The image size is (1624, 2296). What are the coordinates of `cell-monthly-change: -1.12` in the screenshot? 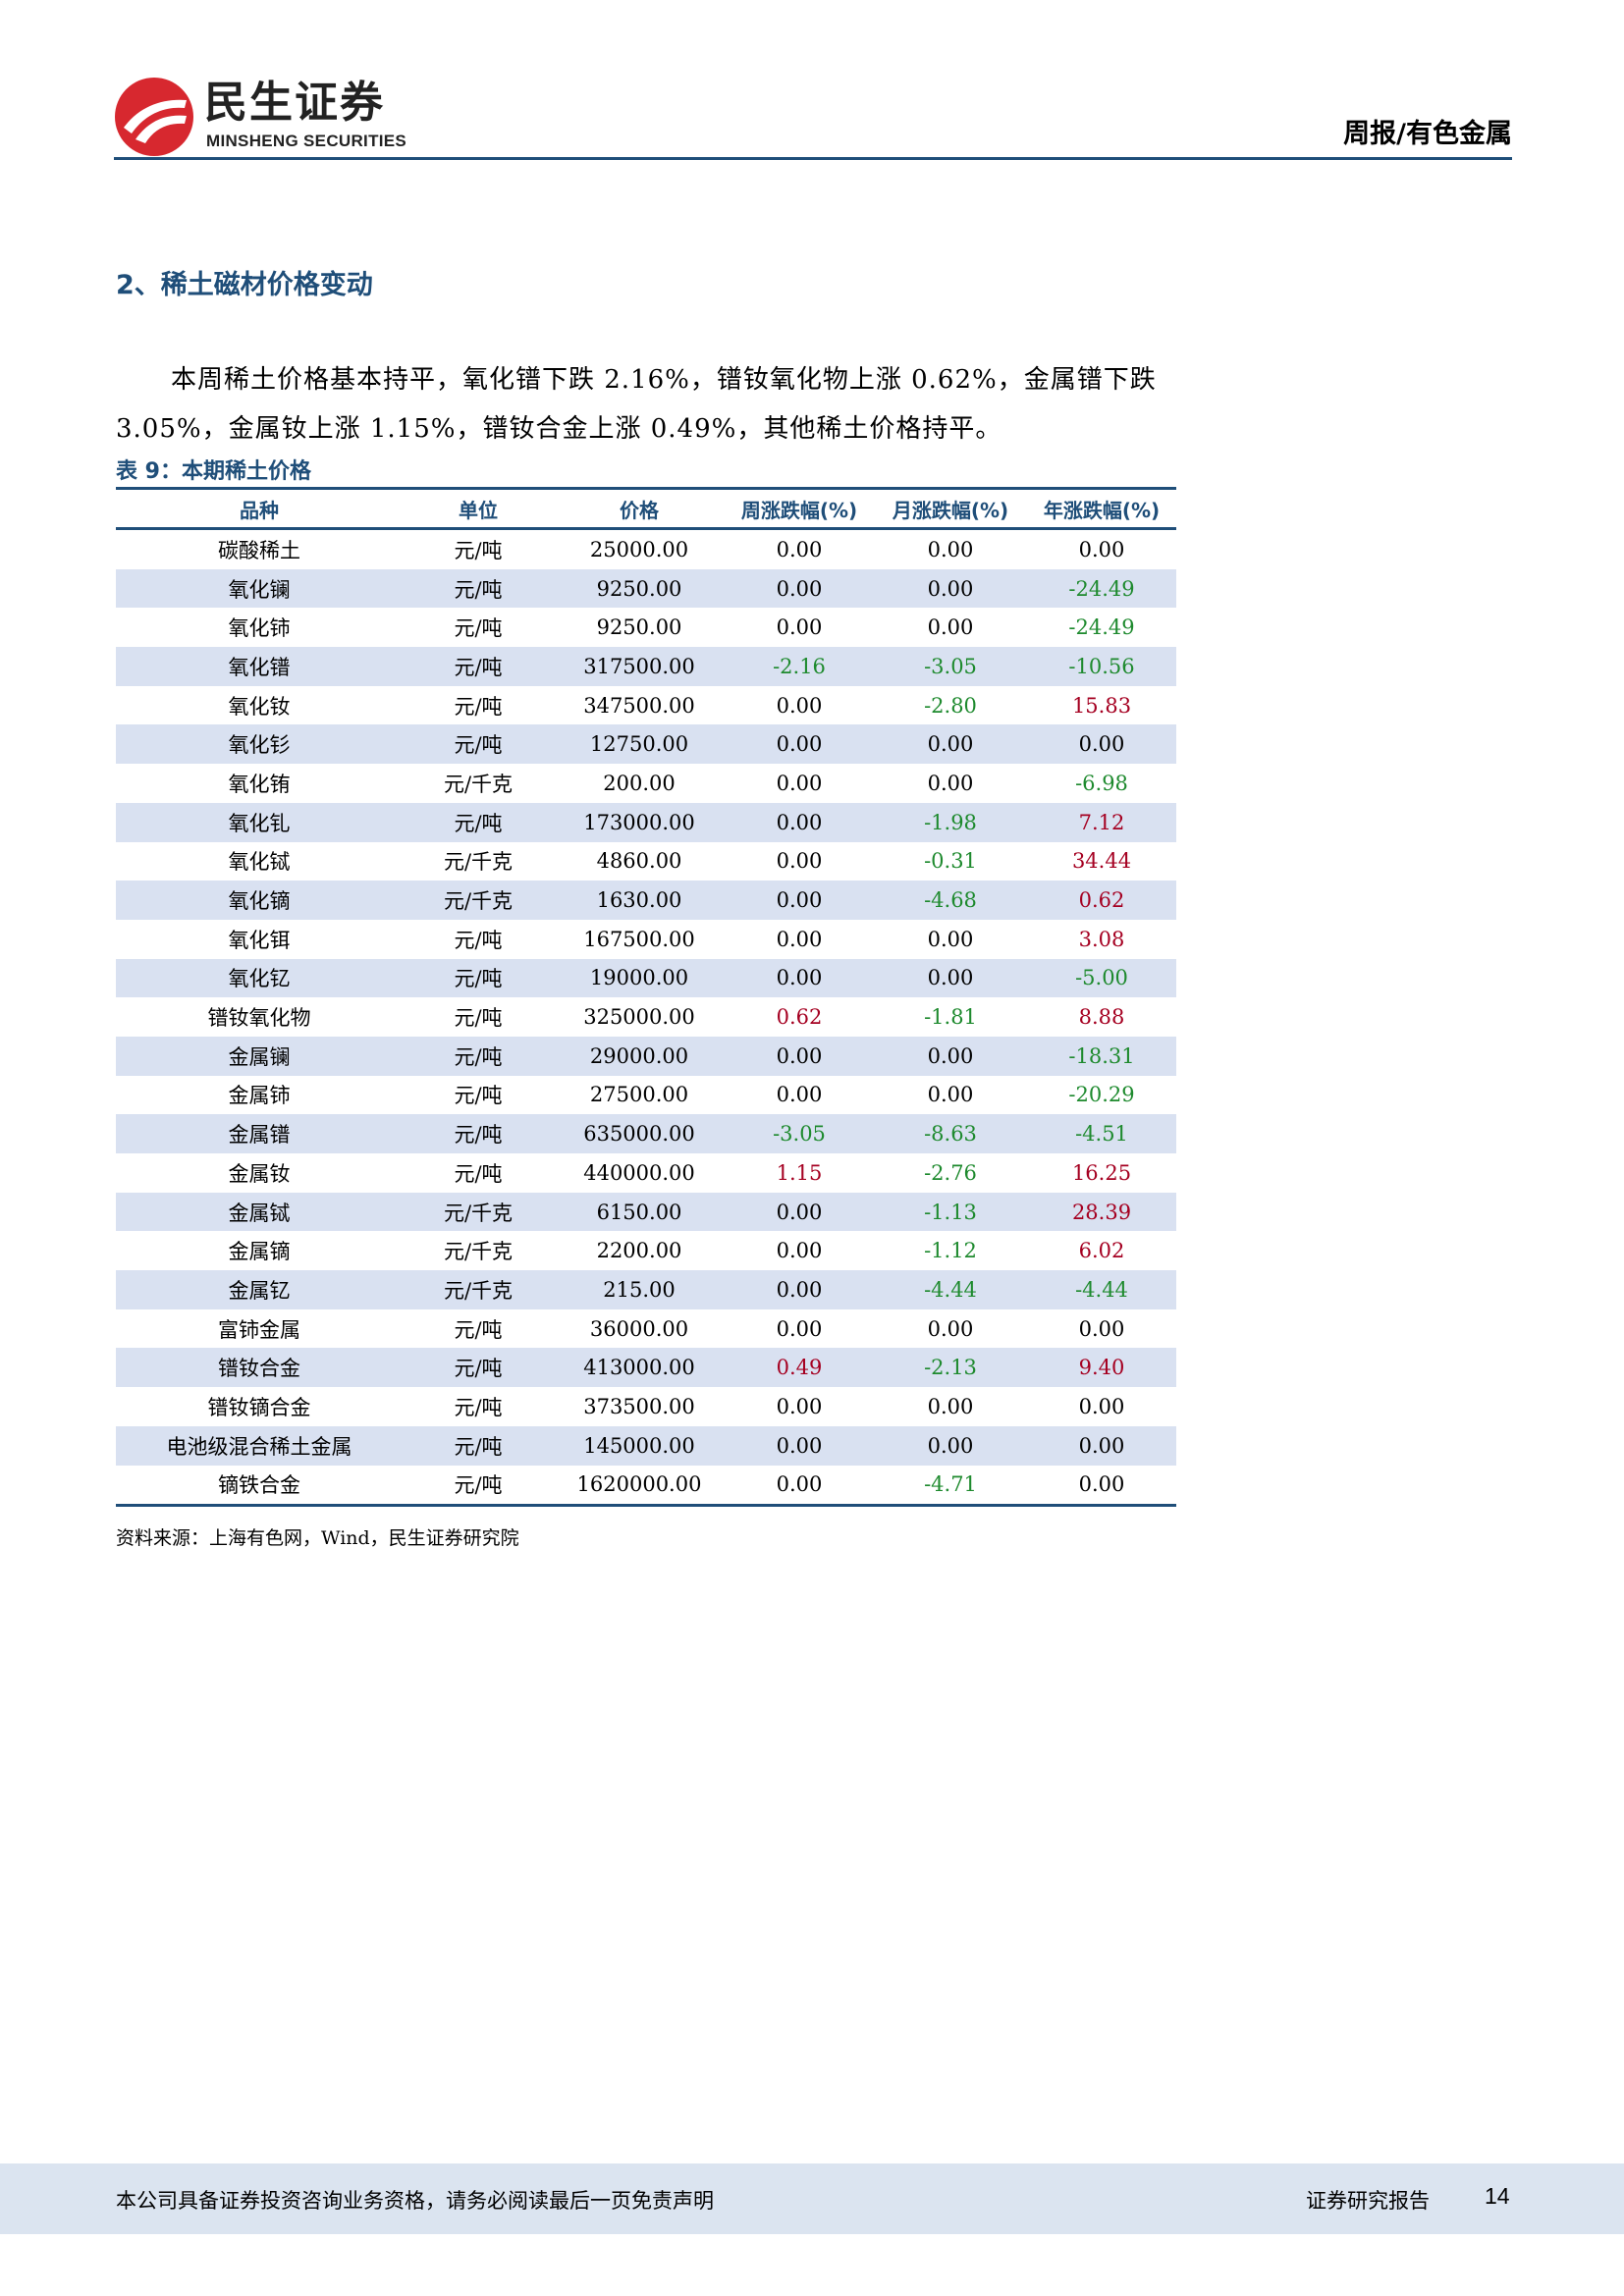 It's located at (950, 1251).